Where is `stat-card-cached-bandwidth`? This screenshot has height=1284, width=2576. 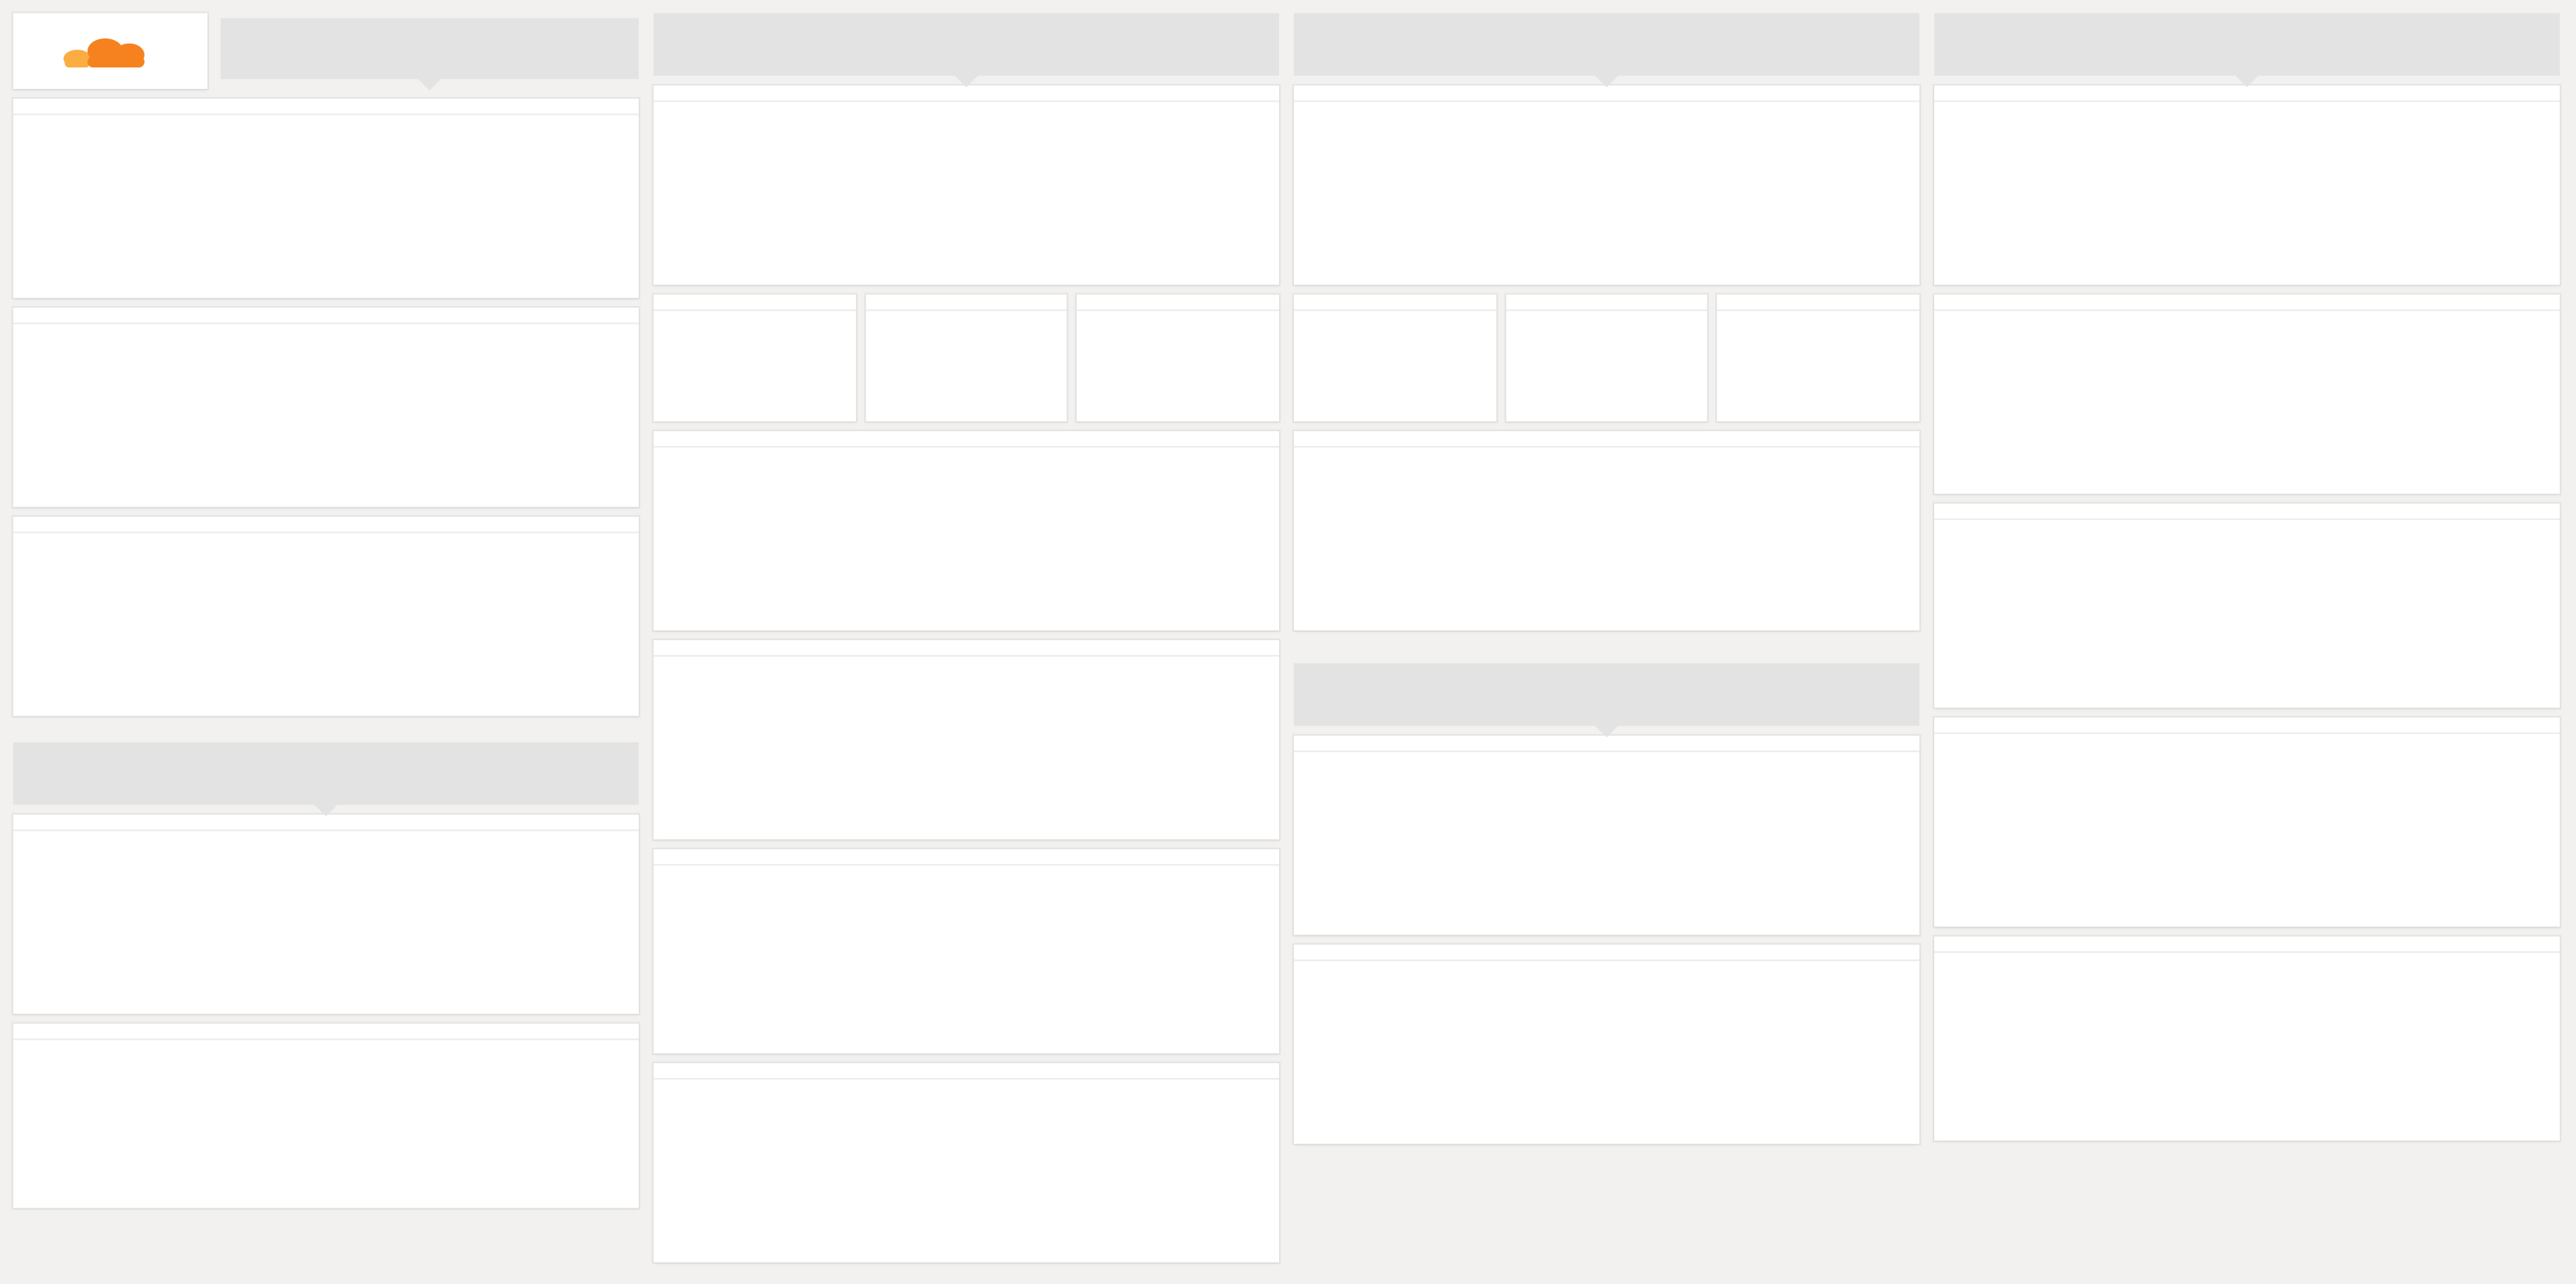 stat-card-cached-bandwidth is located at coordinates (1606, 358).